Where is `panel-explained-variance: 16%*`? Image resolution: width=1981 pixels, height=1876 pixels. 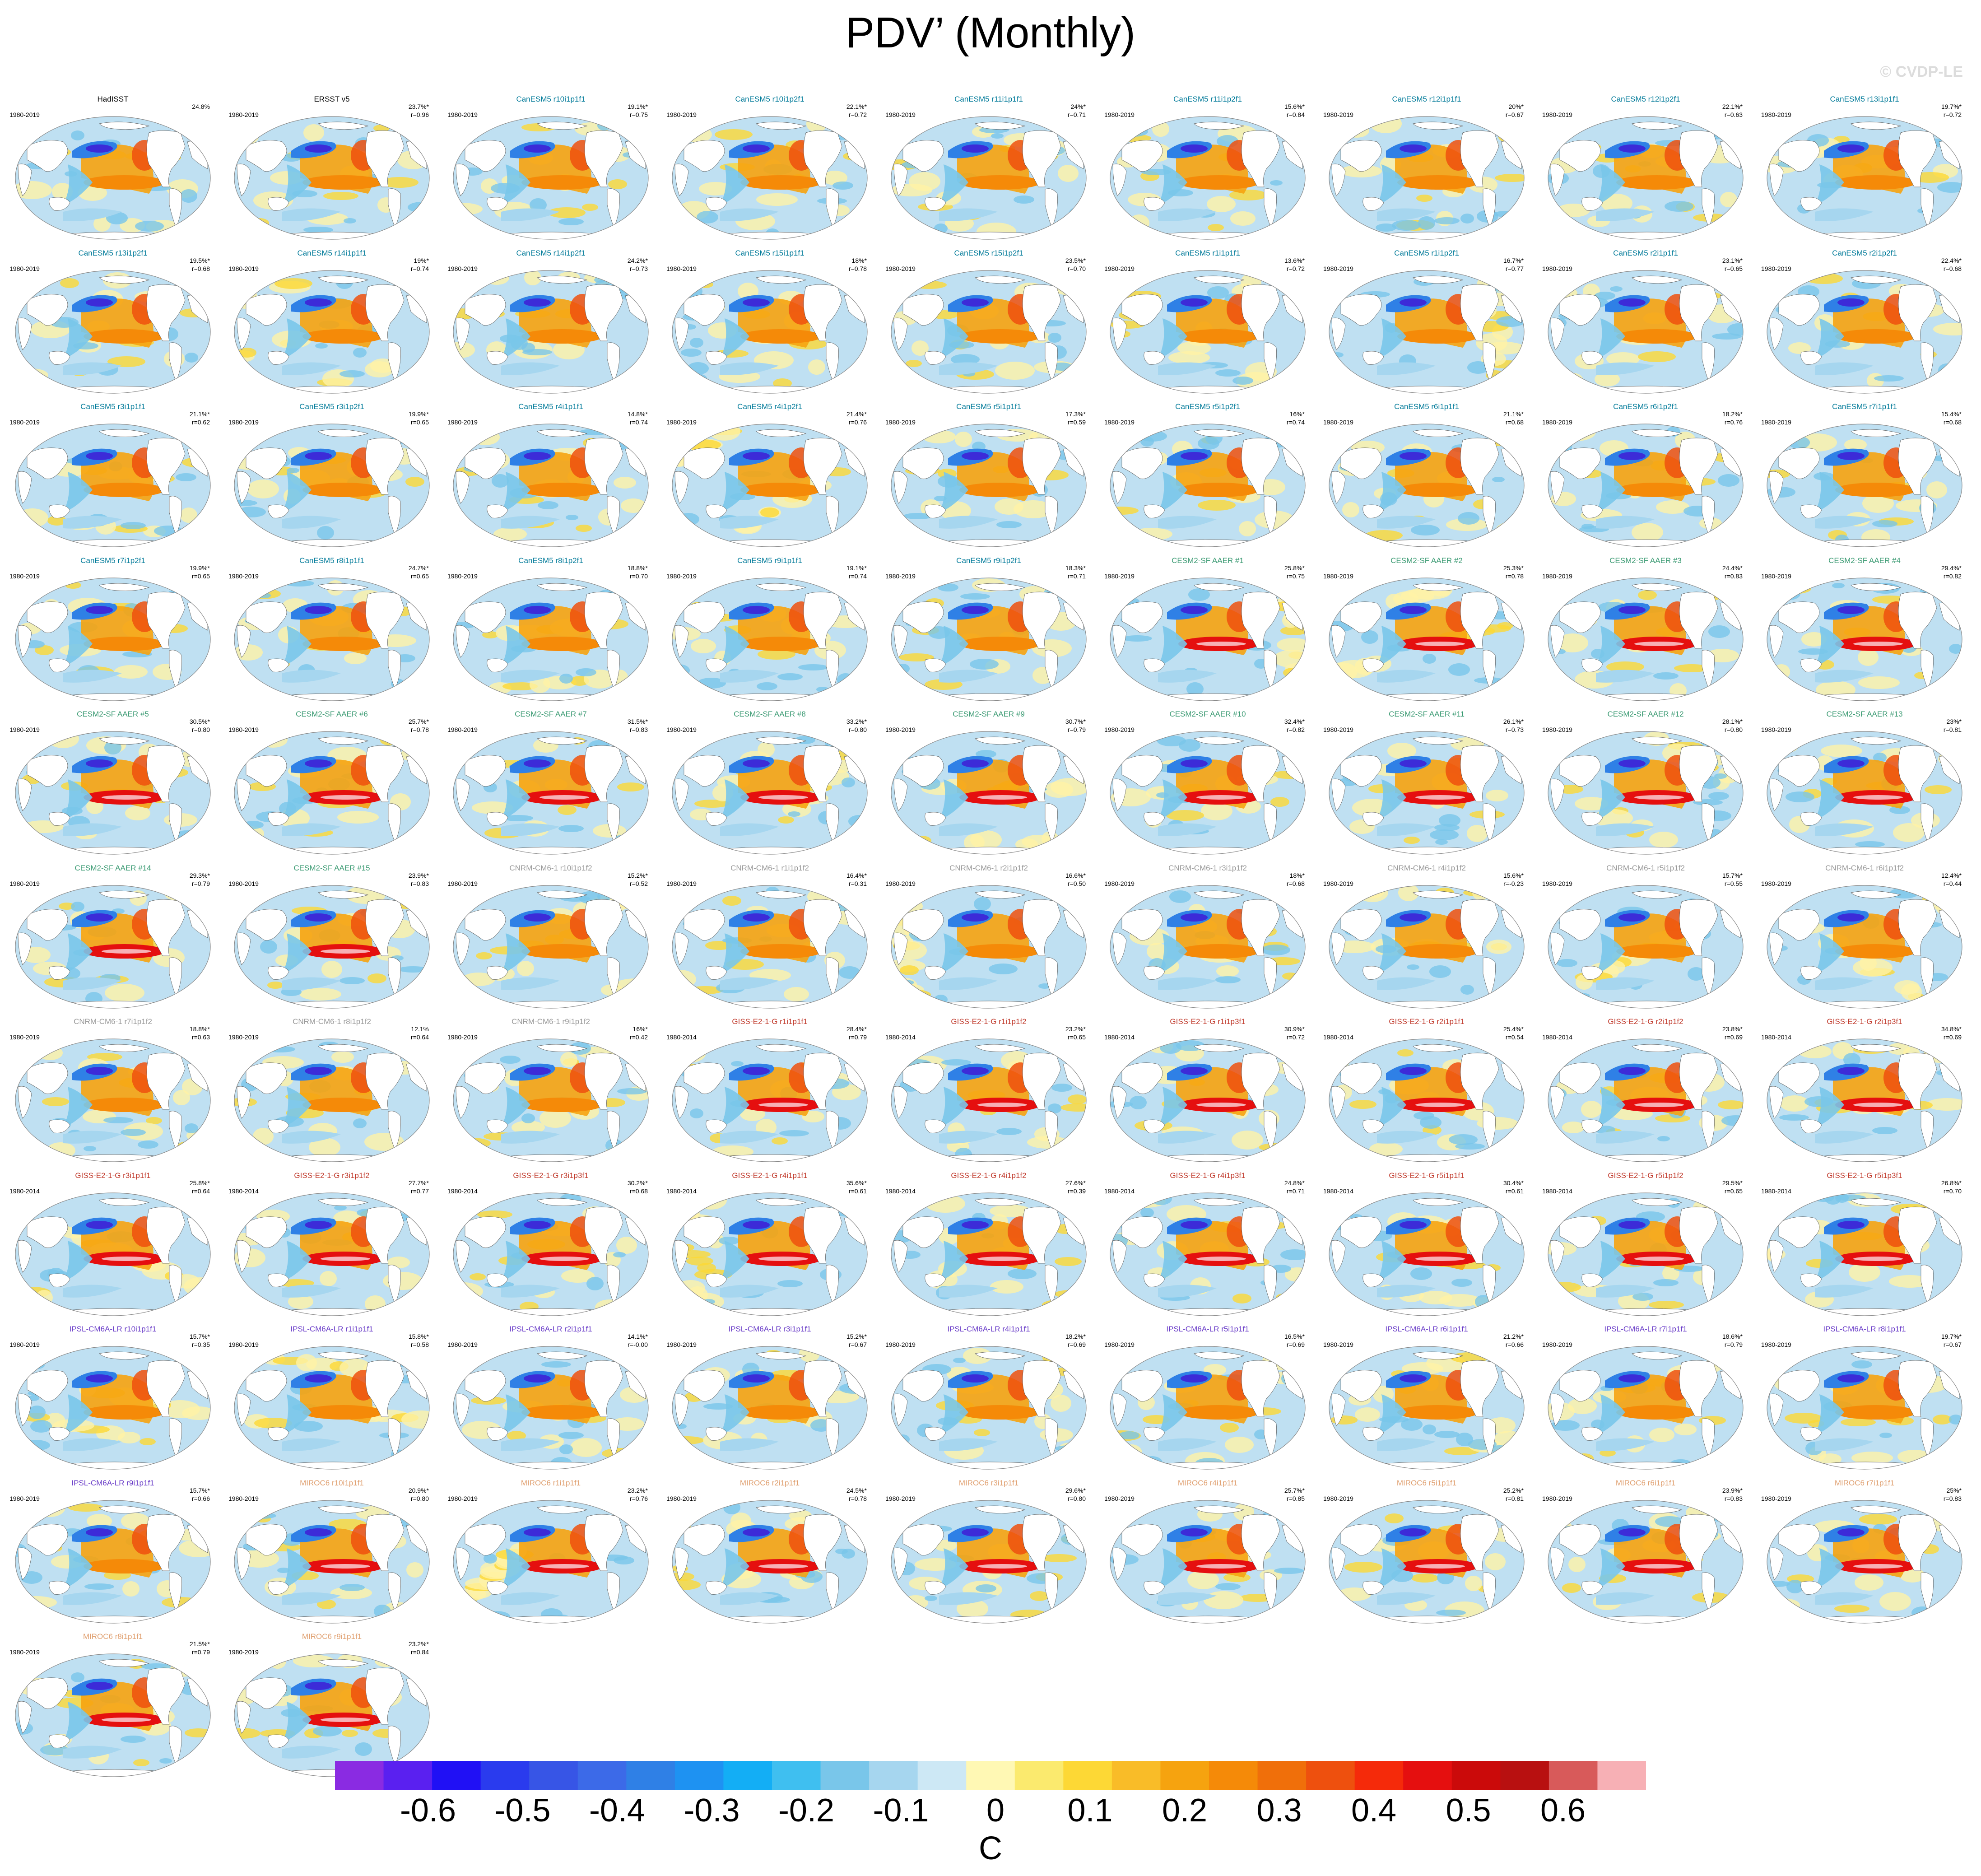
panel-explained-variance: 16%* is located at coordinates (640, 1029).